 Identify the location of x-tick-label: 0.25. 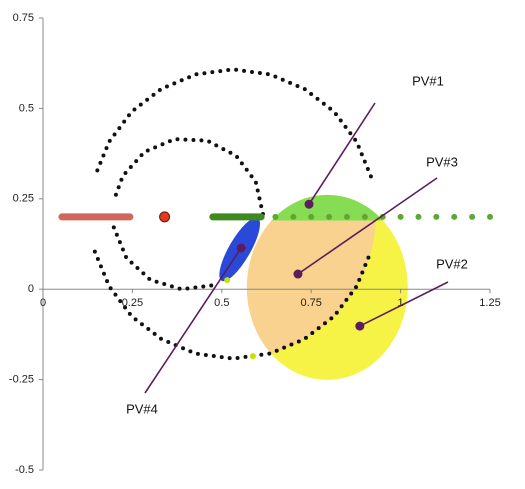
(132, 303).